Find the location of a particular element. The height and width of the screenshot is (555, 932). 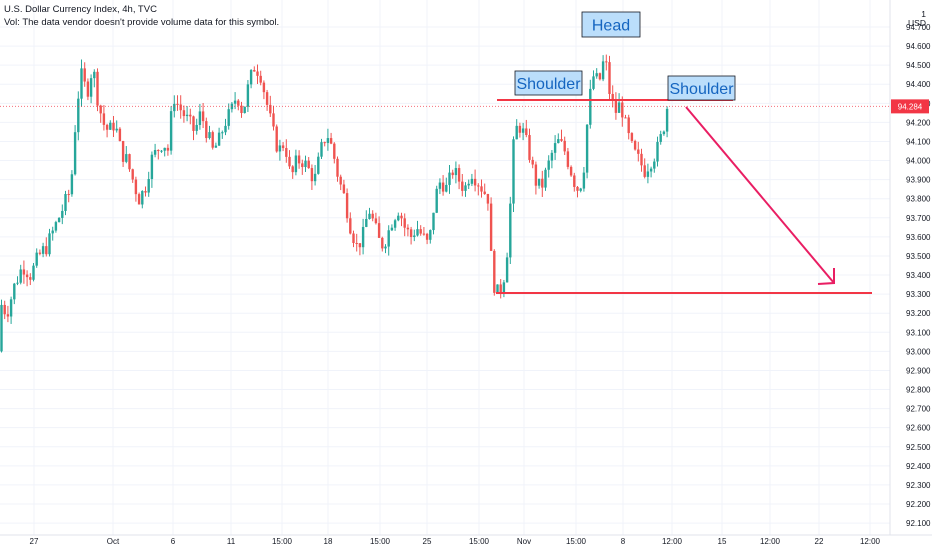

time-tick-label: 27 is located at coordinates (34, 541).